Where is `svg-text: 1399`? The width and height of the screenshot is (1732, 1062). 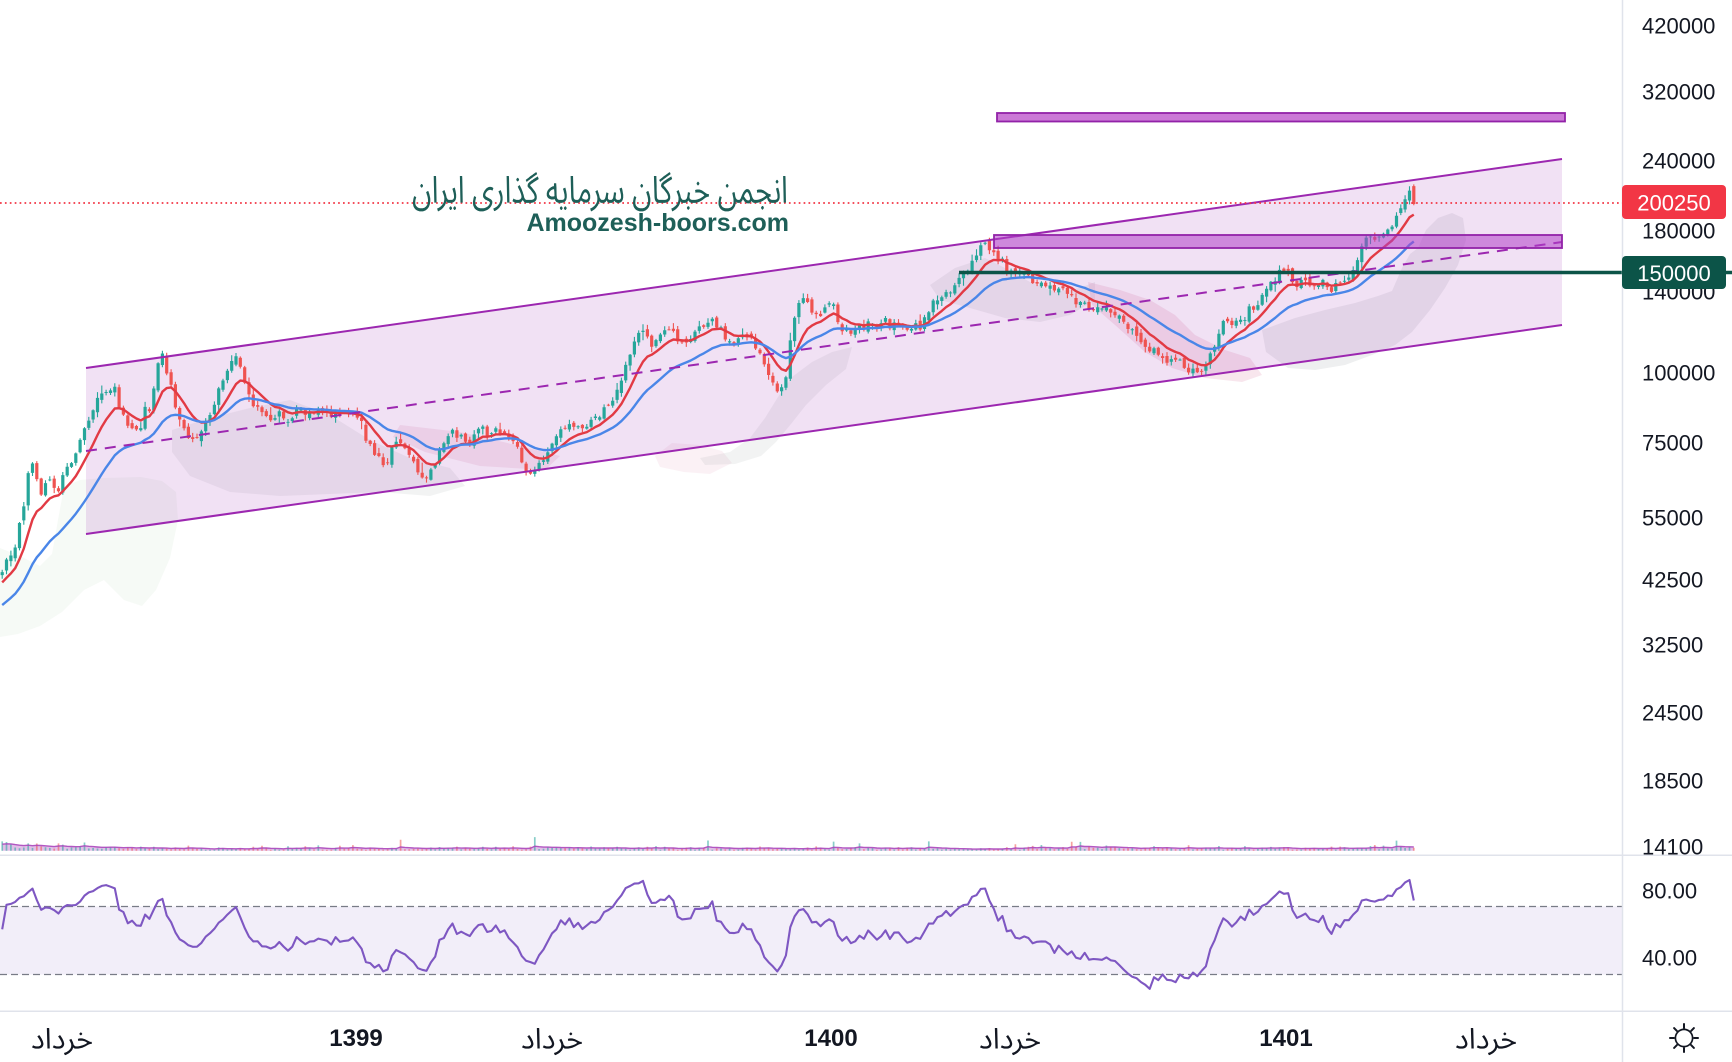 svg-text: 1399 is located at coordinates (355, 1038).